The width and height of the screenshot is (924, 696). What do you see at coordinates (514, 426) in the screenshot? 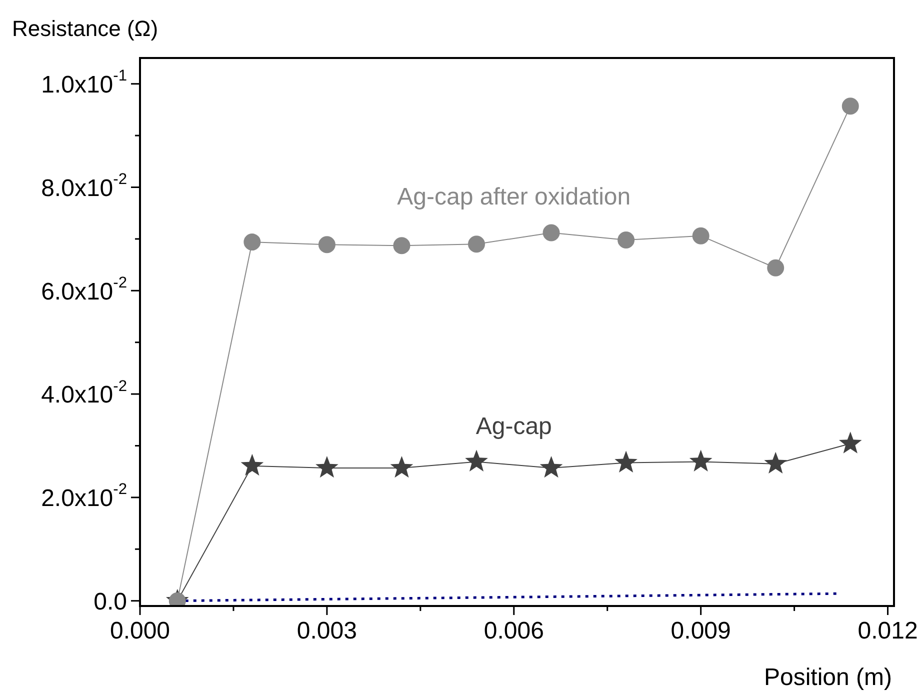
I see `series-label: Ag-cap` at bounding box center [514, 426].